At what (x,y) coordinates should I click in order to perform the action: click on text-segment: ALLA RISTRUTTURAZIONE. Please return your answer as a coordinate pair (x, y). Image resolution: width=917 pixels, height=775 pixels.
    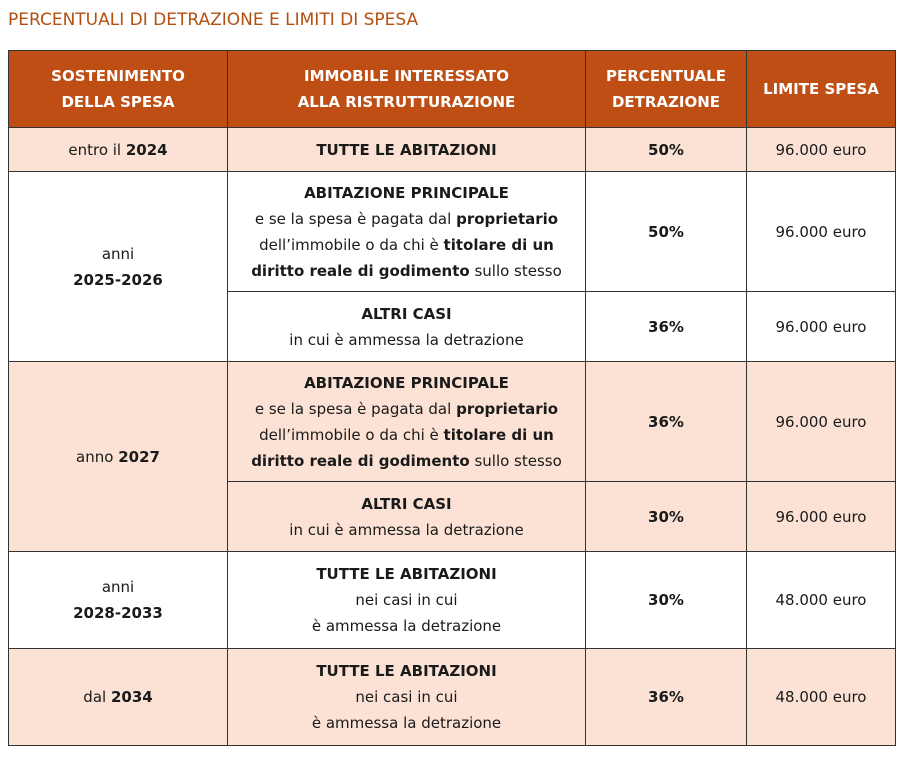
    Looking at the image, I should click on (406, 102).